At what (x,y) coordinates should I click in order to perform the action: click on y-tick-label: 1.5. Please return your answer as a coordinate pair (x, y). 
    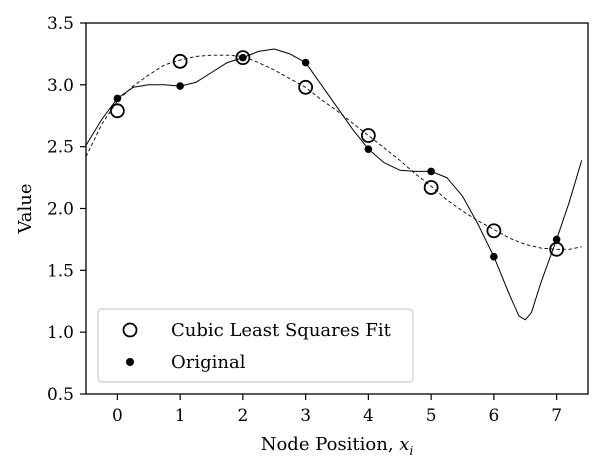
    Looking at the image, I should click on (60, 271).